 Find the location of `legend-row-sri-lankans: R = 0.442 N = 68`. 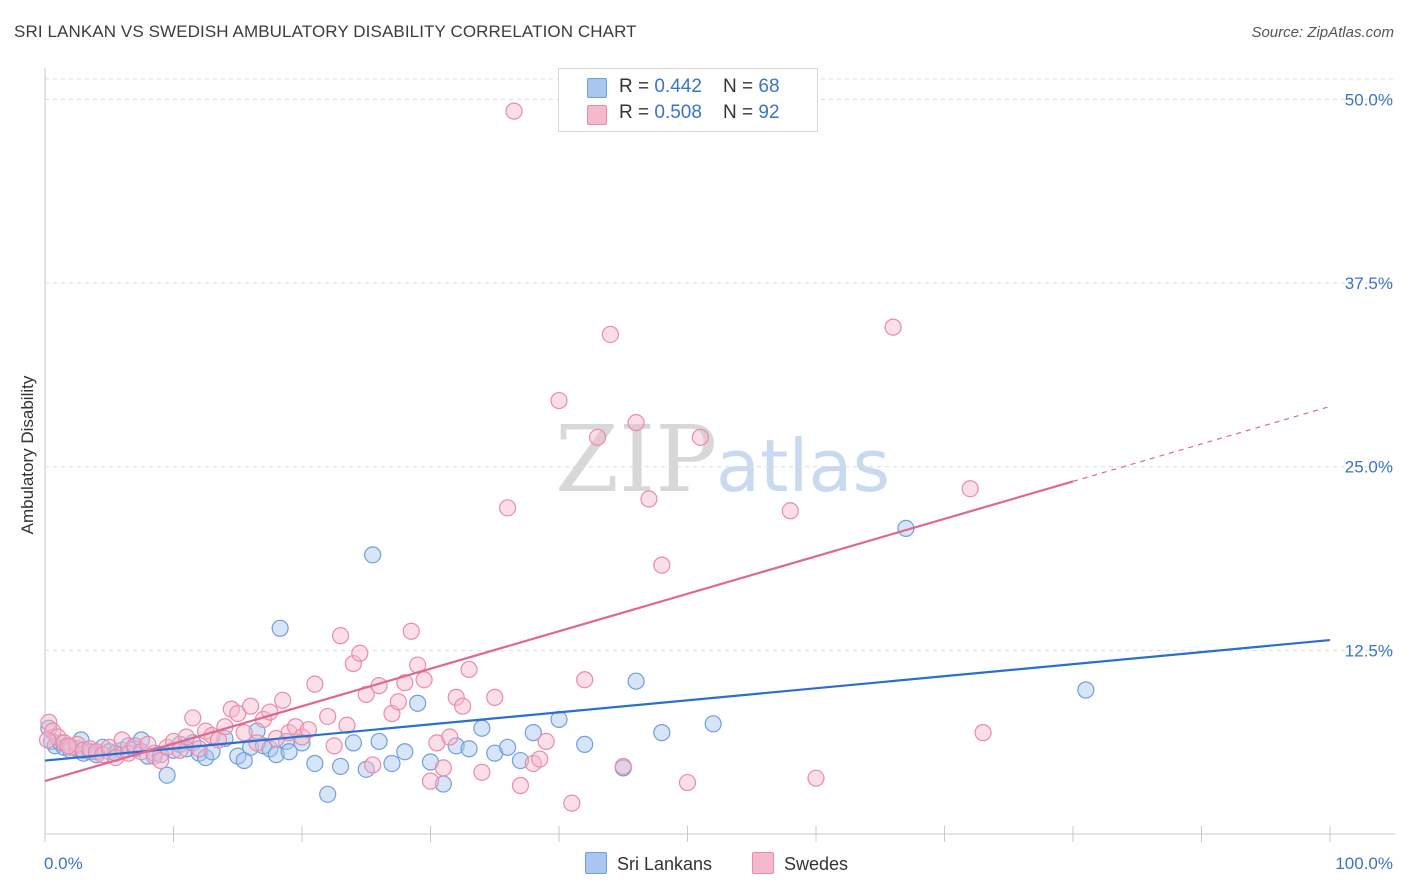

legend-row-sri-lankans: R = 0.442 N = 68 is located at coordinates (699, 87).